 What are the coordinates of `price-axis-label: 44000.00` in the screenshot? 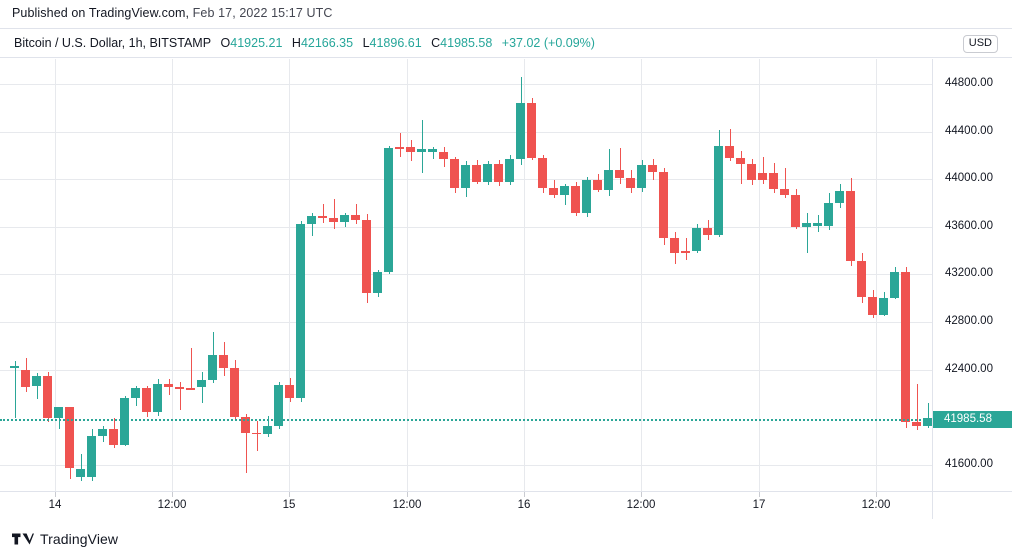 It's located at (969, 178).